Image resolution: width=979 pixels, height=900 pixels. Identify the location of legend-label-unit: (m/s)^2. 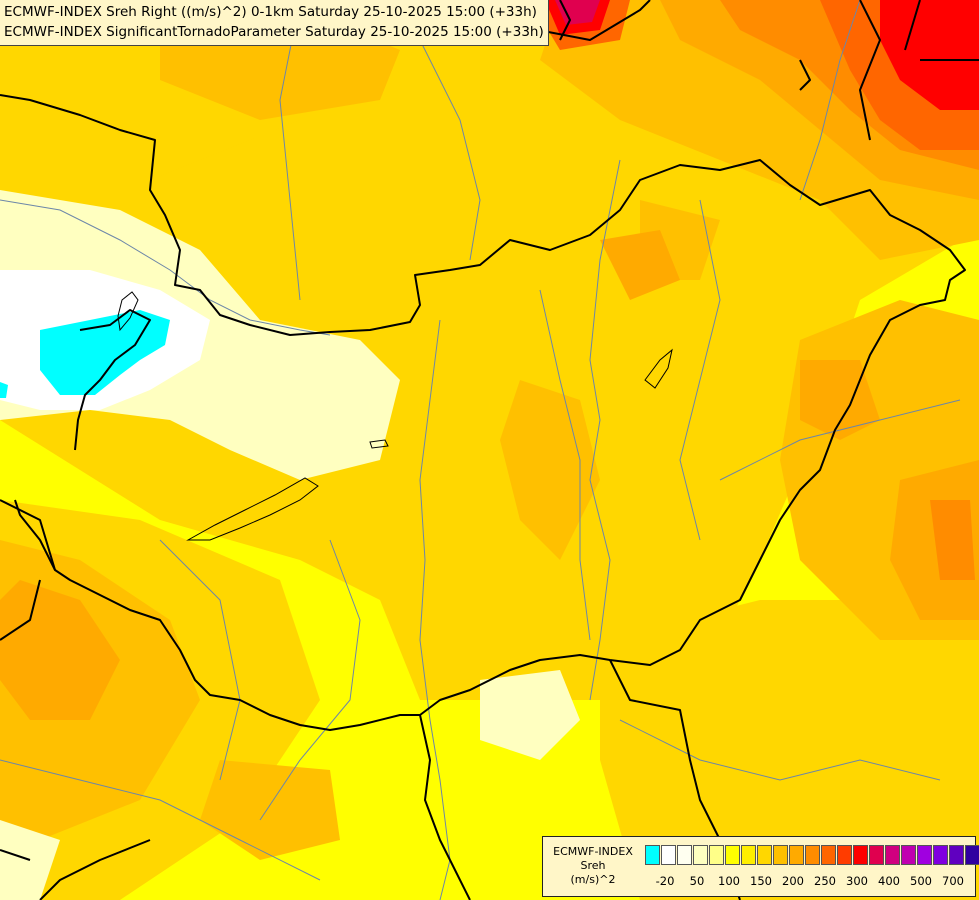
(593, 879).